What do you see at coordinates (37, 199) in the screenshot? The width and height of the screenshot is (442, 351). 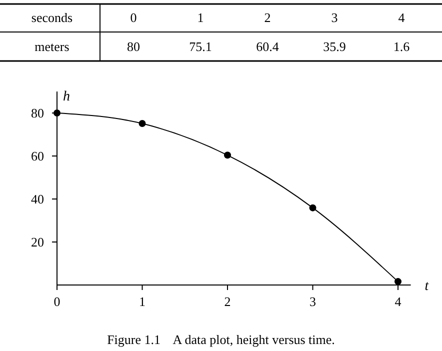 I see `y-tick-label: 40` at bounding box center [37, 199].